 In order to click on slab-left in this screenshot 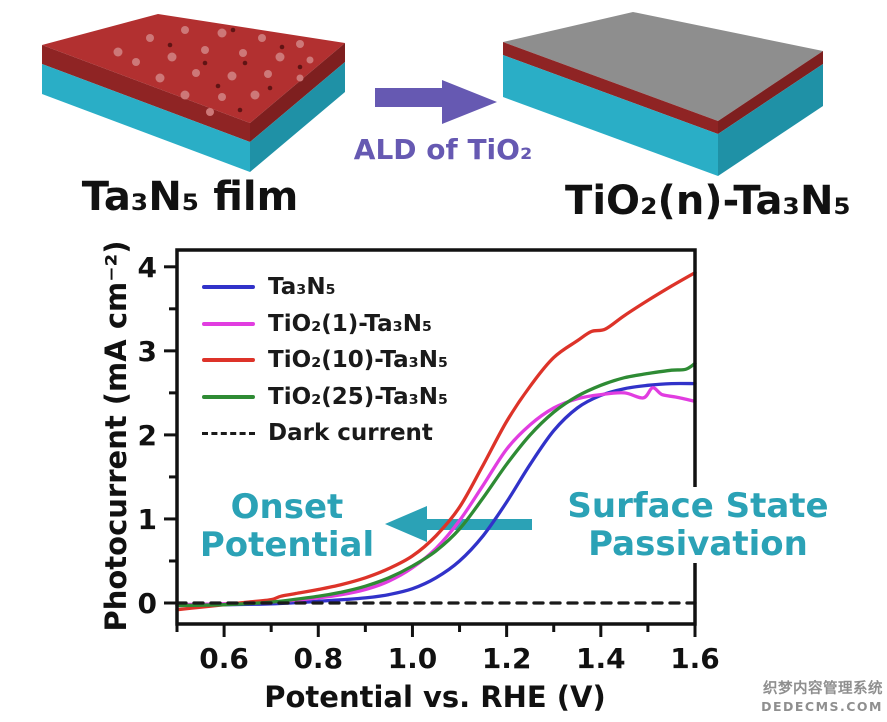, I will do `click(193, 93)`.